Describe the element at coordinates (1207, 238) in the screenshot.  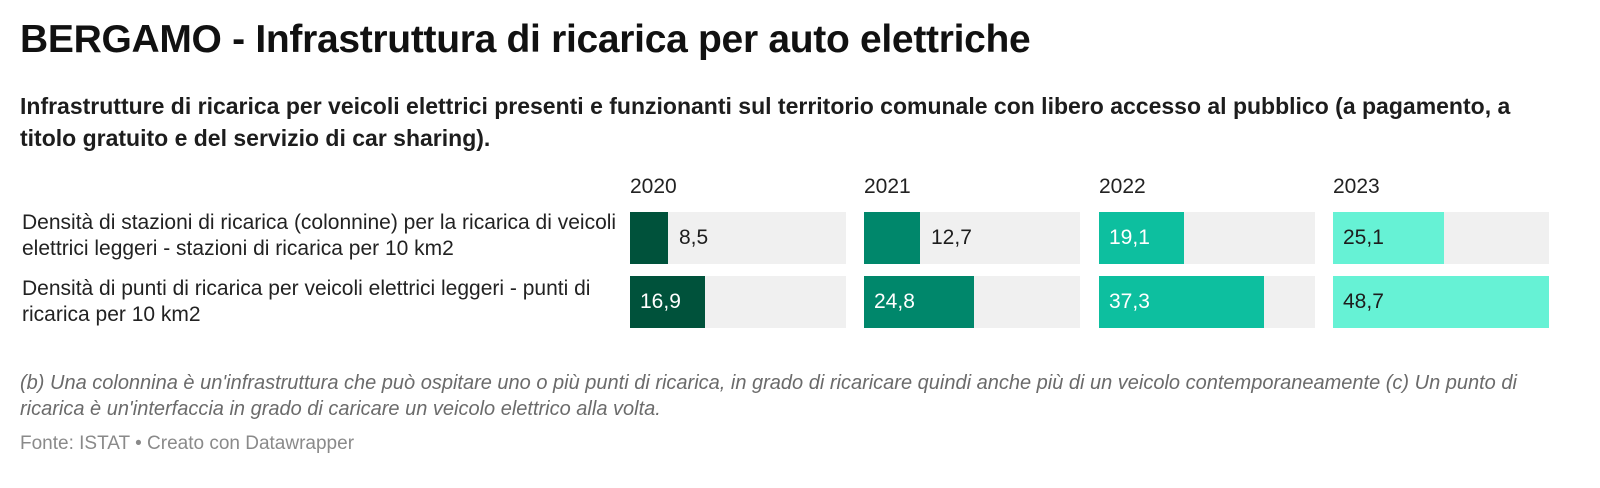
I see `bar-track: 19,1` at that location.